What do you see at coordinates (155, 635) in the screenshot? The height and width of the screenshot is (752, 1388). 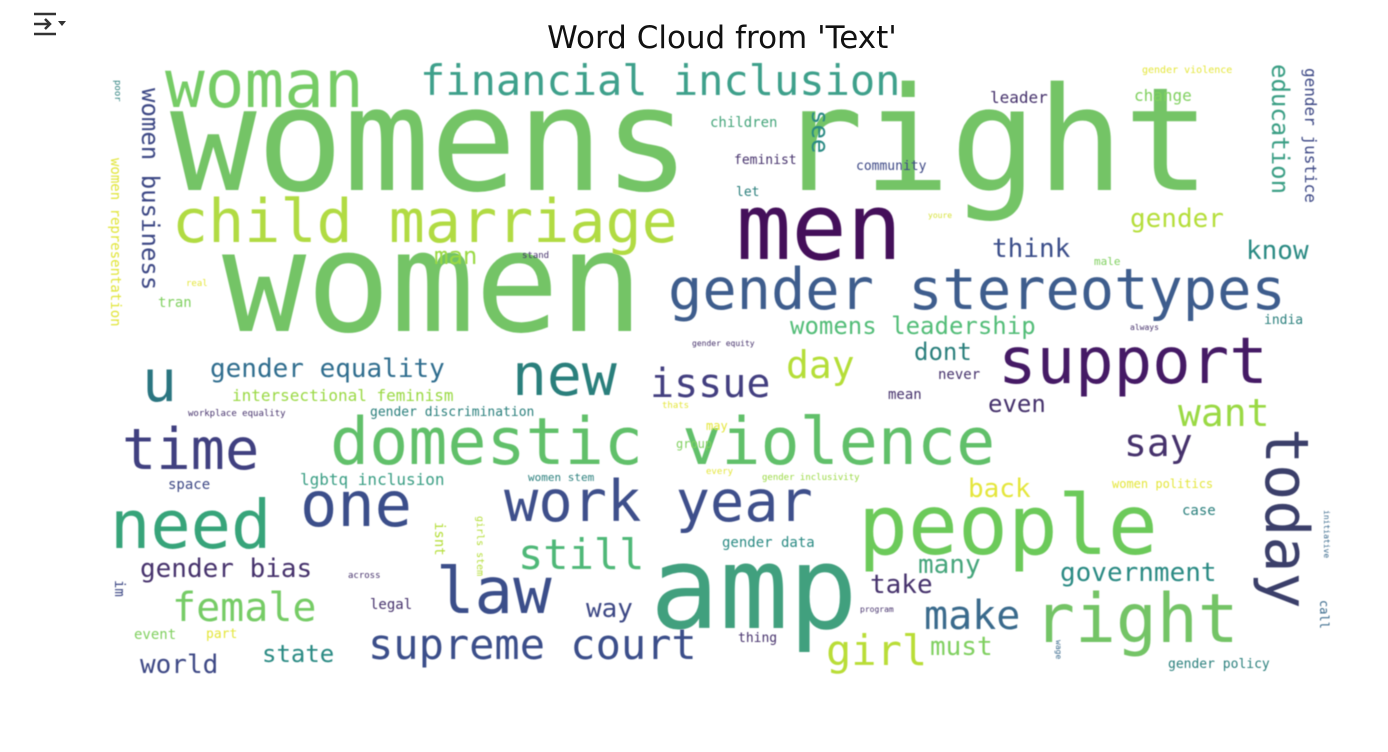 I see `word-event: event` at bounding box center [155, 635].